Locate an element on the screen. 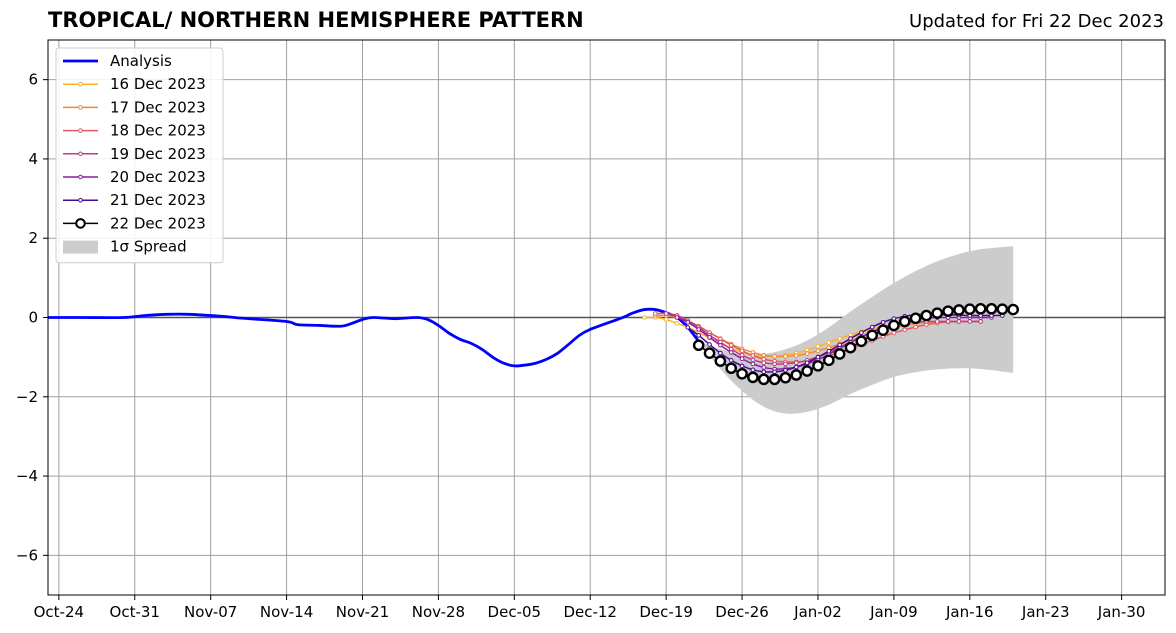  legend-item: Analysis is located at coordinates (117, 61).